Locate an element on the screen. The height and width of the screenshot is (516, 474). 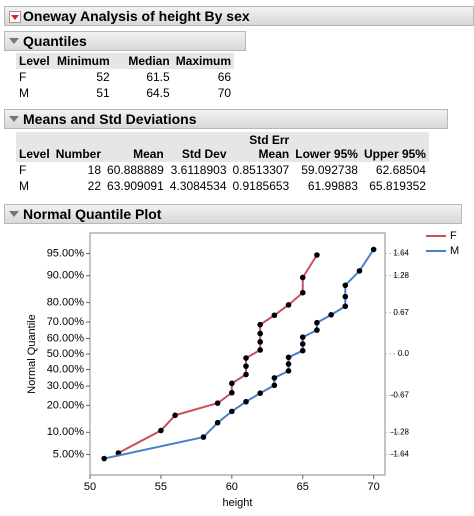
section-header: Quantiles is located at coordinates (125, 41).